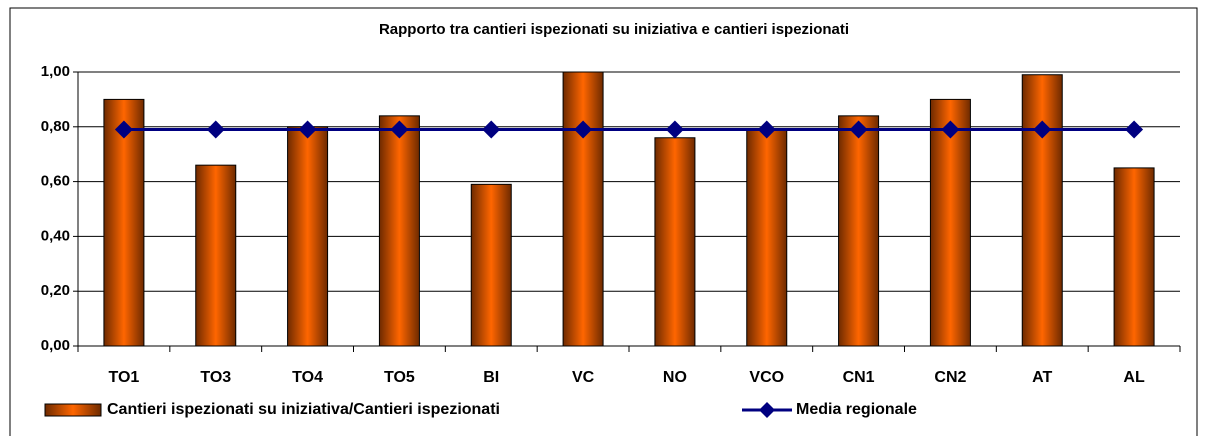 The image size is (1205, 441). I want to click on legend-label: Media regionale, so click(856, 409).